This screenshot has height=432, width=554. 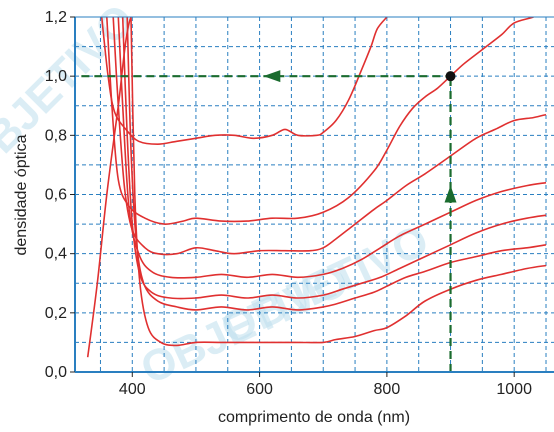 What do you see at coordinates (272, 76) in the screenshot?
I see `arrow-left-icon` at bounding box center [272, 76].